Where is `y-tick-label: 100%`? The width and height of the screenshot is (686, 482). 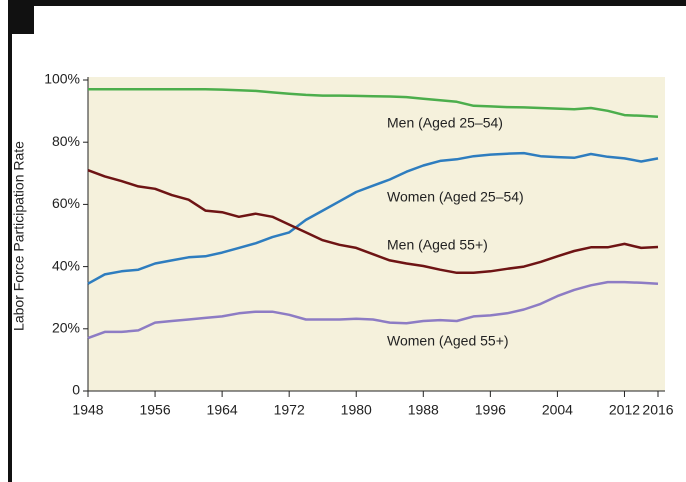 y-tick-label: 100% is located at coordinates (62, 79).